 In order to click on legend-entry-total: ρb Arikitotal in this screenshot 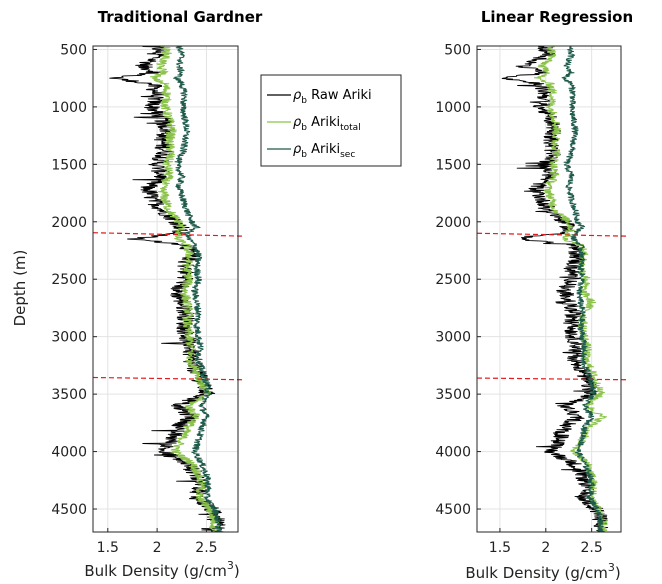, I will do `click(327, 124)`.